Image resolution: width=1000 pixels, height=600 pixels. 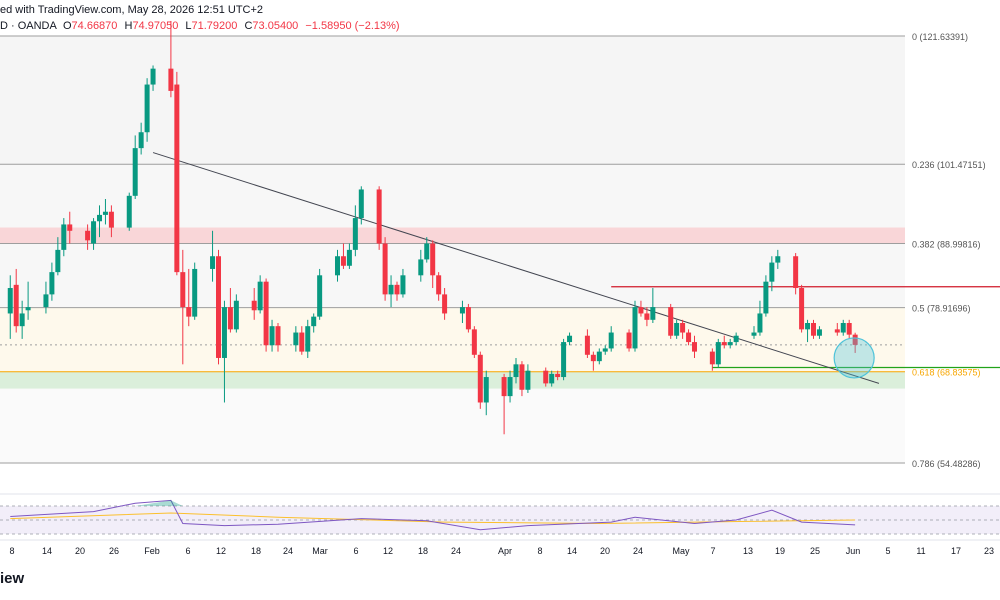 What do you see at coordinates (505, 551) in the screenshot?
I see `x-tick-label: Apr` at bounding box center [505, 551].